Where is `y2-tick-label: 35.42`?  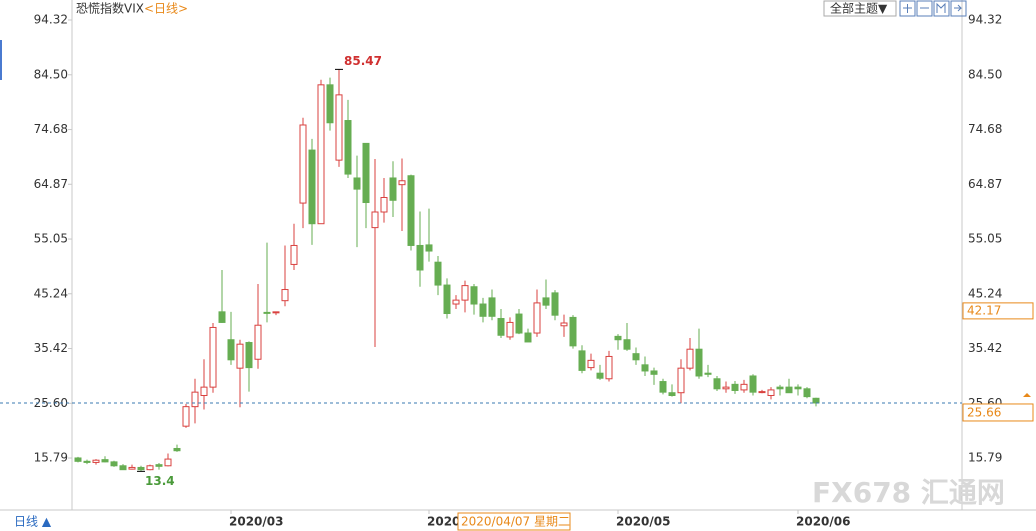 y2-tick-label: 35.42 is located at coordinates (985, 348).